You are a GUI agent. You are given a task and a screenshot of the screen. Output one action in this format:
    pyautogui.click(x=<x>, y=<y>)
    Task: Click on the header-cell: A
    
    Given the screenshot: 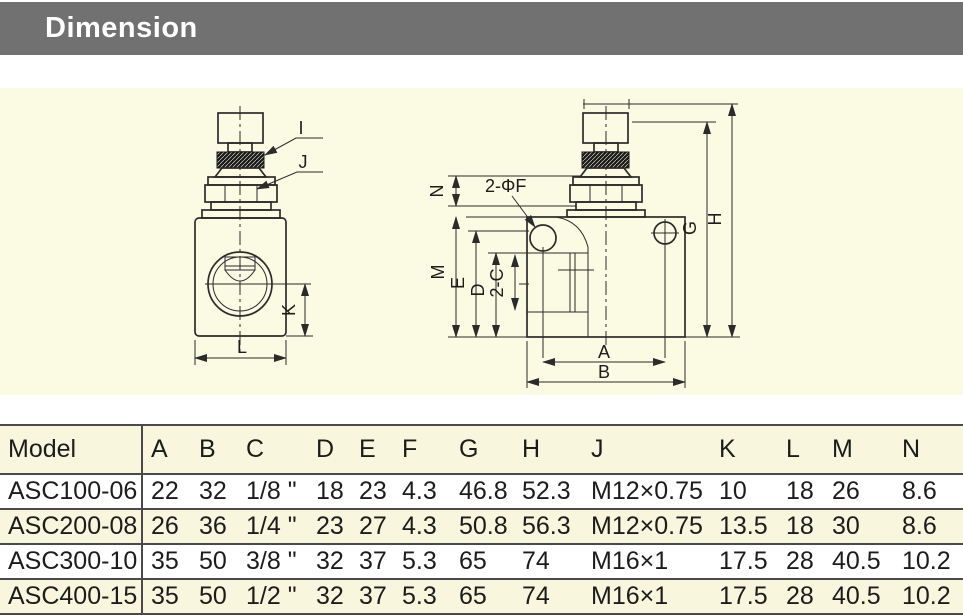 What is the action you would take?
    pyautogui.click(x=159, y=449)
    